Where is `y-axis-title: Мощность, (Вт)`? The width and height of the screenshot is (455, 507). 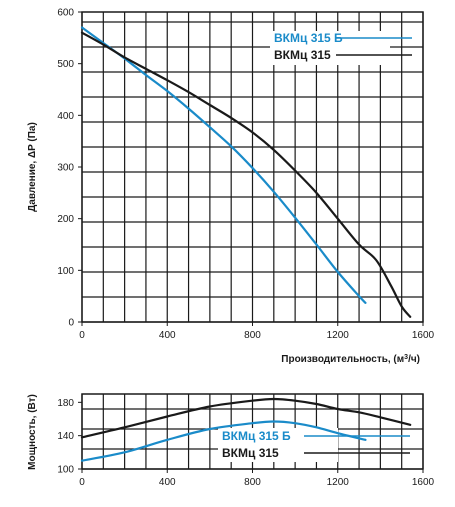
y-axis-title: Мощность, (Вт) is located at coordinates (32, 432).